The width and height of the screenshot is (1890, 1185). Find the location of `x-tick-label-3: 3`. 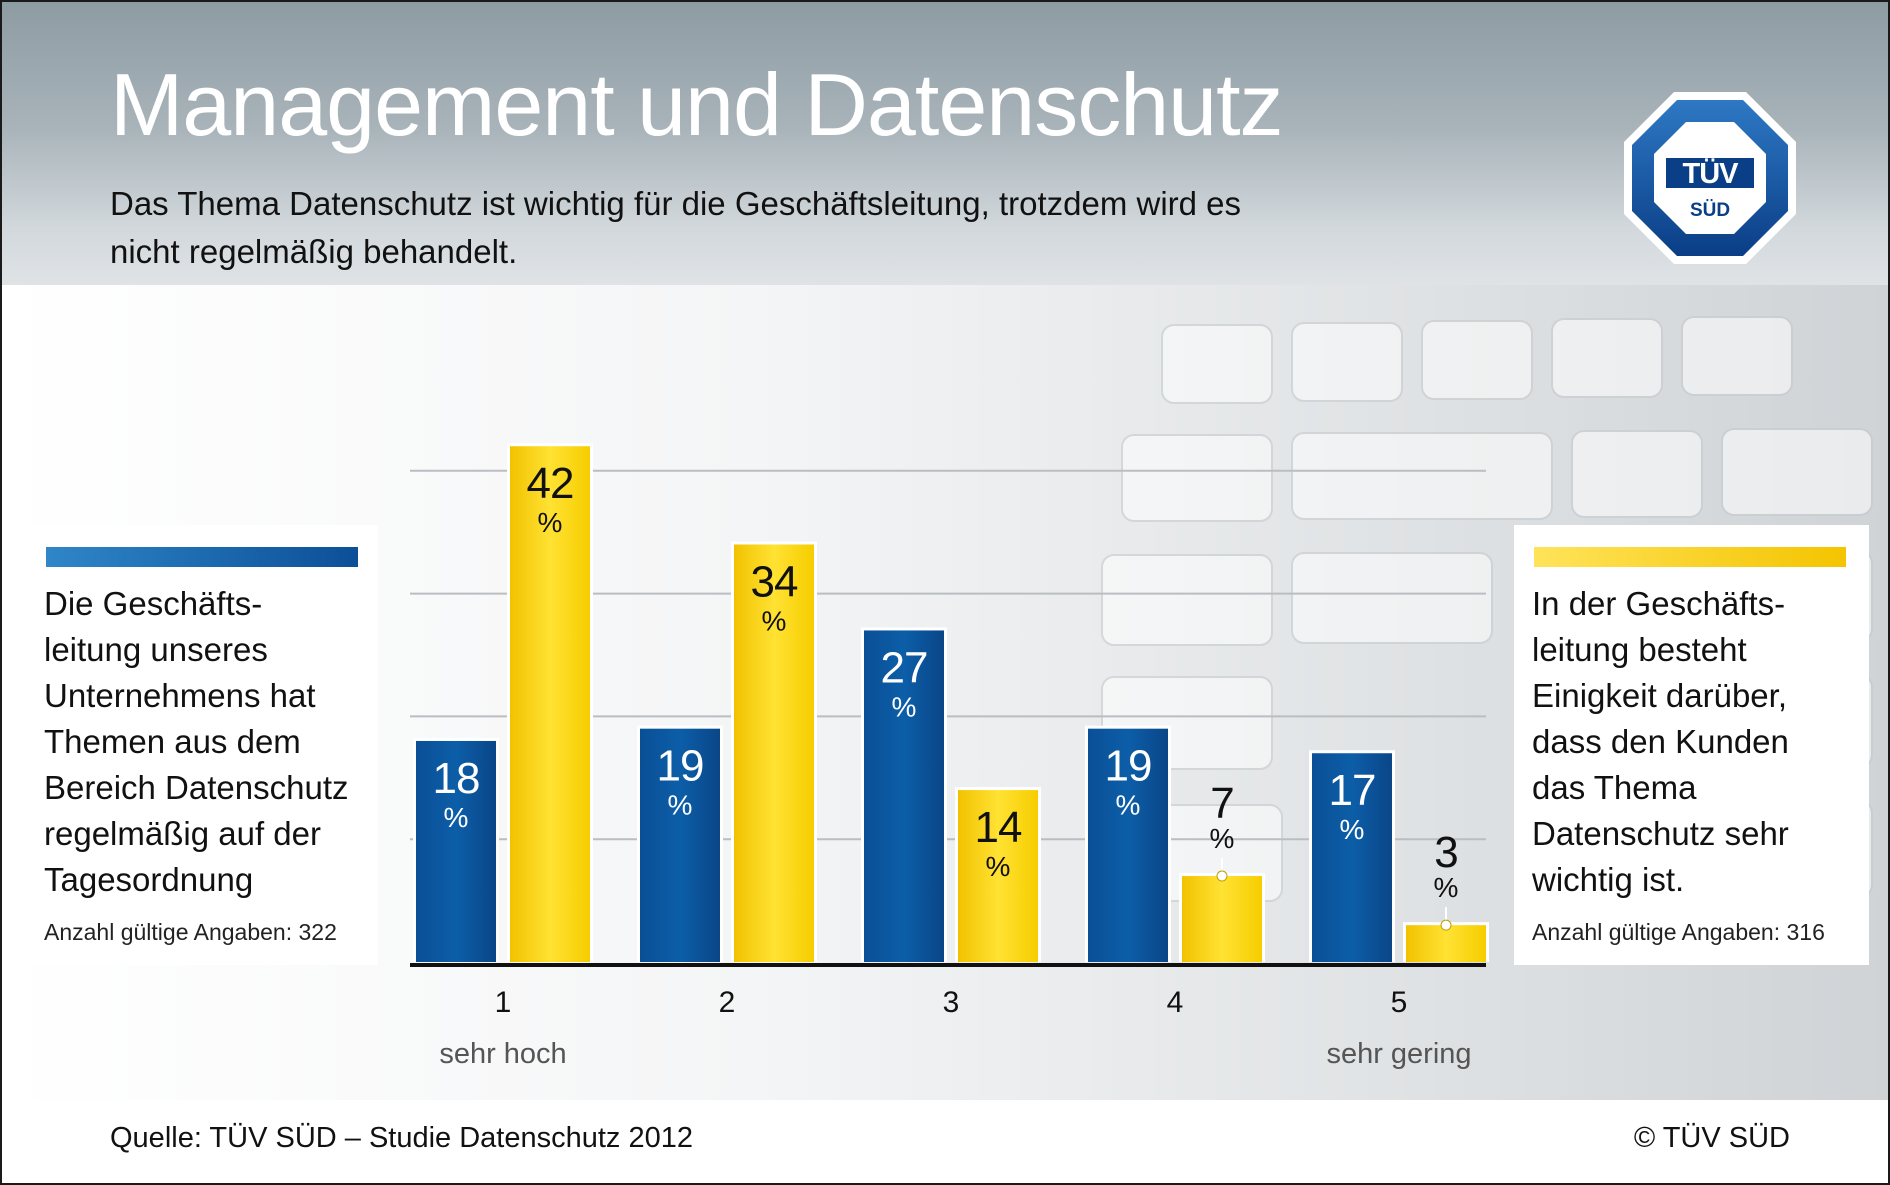

x-tick-label-3: 3 is located at coordinates (951, 1002).